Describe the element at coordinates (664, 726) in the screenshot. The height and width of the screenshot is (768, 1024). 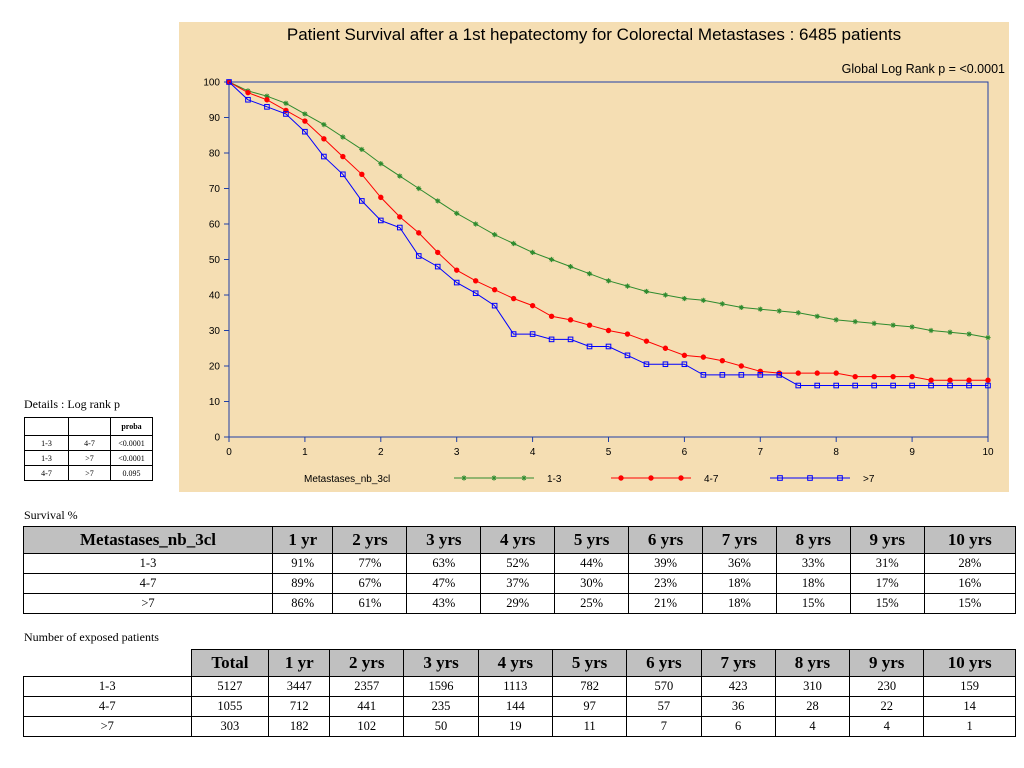
I see `table-cell: 7` at that location.